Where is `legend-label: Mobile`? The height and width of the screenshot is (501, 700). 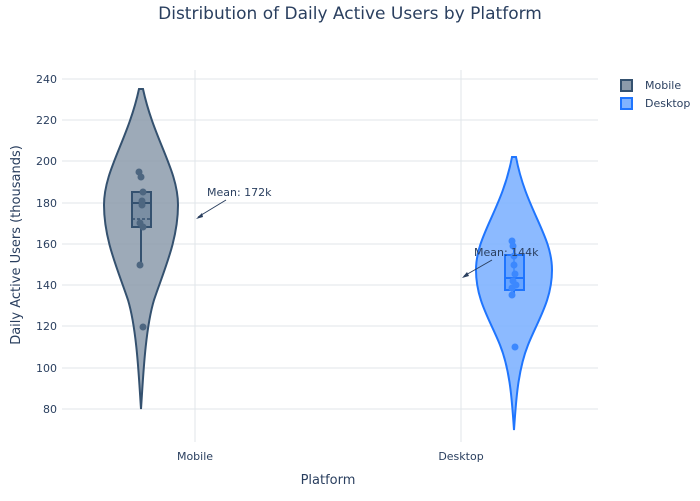 legend-label: Mobile is located at coordinates (663, 85).